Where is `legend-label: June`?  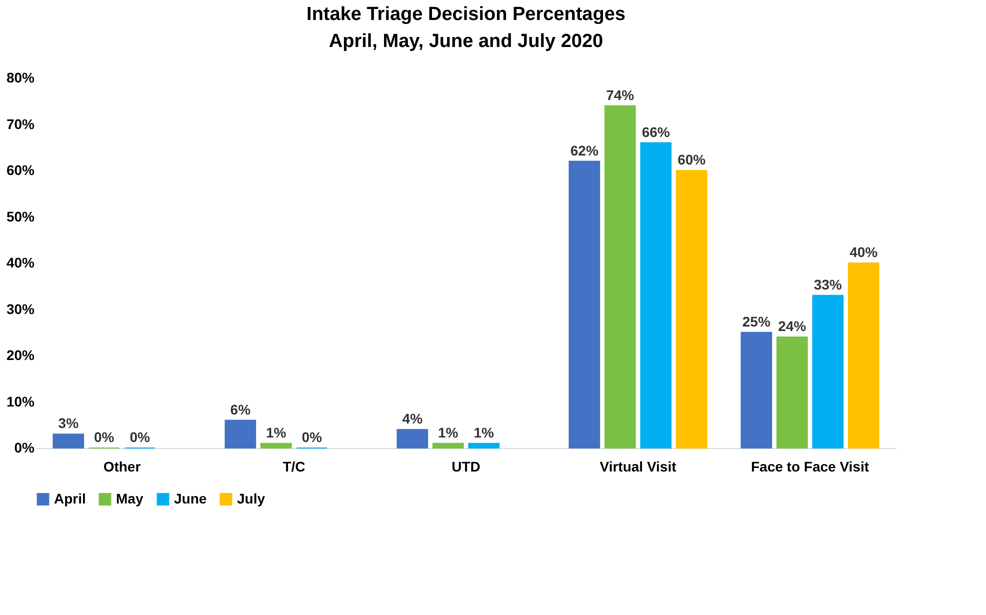
legend-label: June is located at coordinates (190, 498).